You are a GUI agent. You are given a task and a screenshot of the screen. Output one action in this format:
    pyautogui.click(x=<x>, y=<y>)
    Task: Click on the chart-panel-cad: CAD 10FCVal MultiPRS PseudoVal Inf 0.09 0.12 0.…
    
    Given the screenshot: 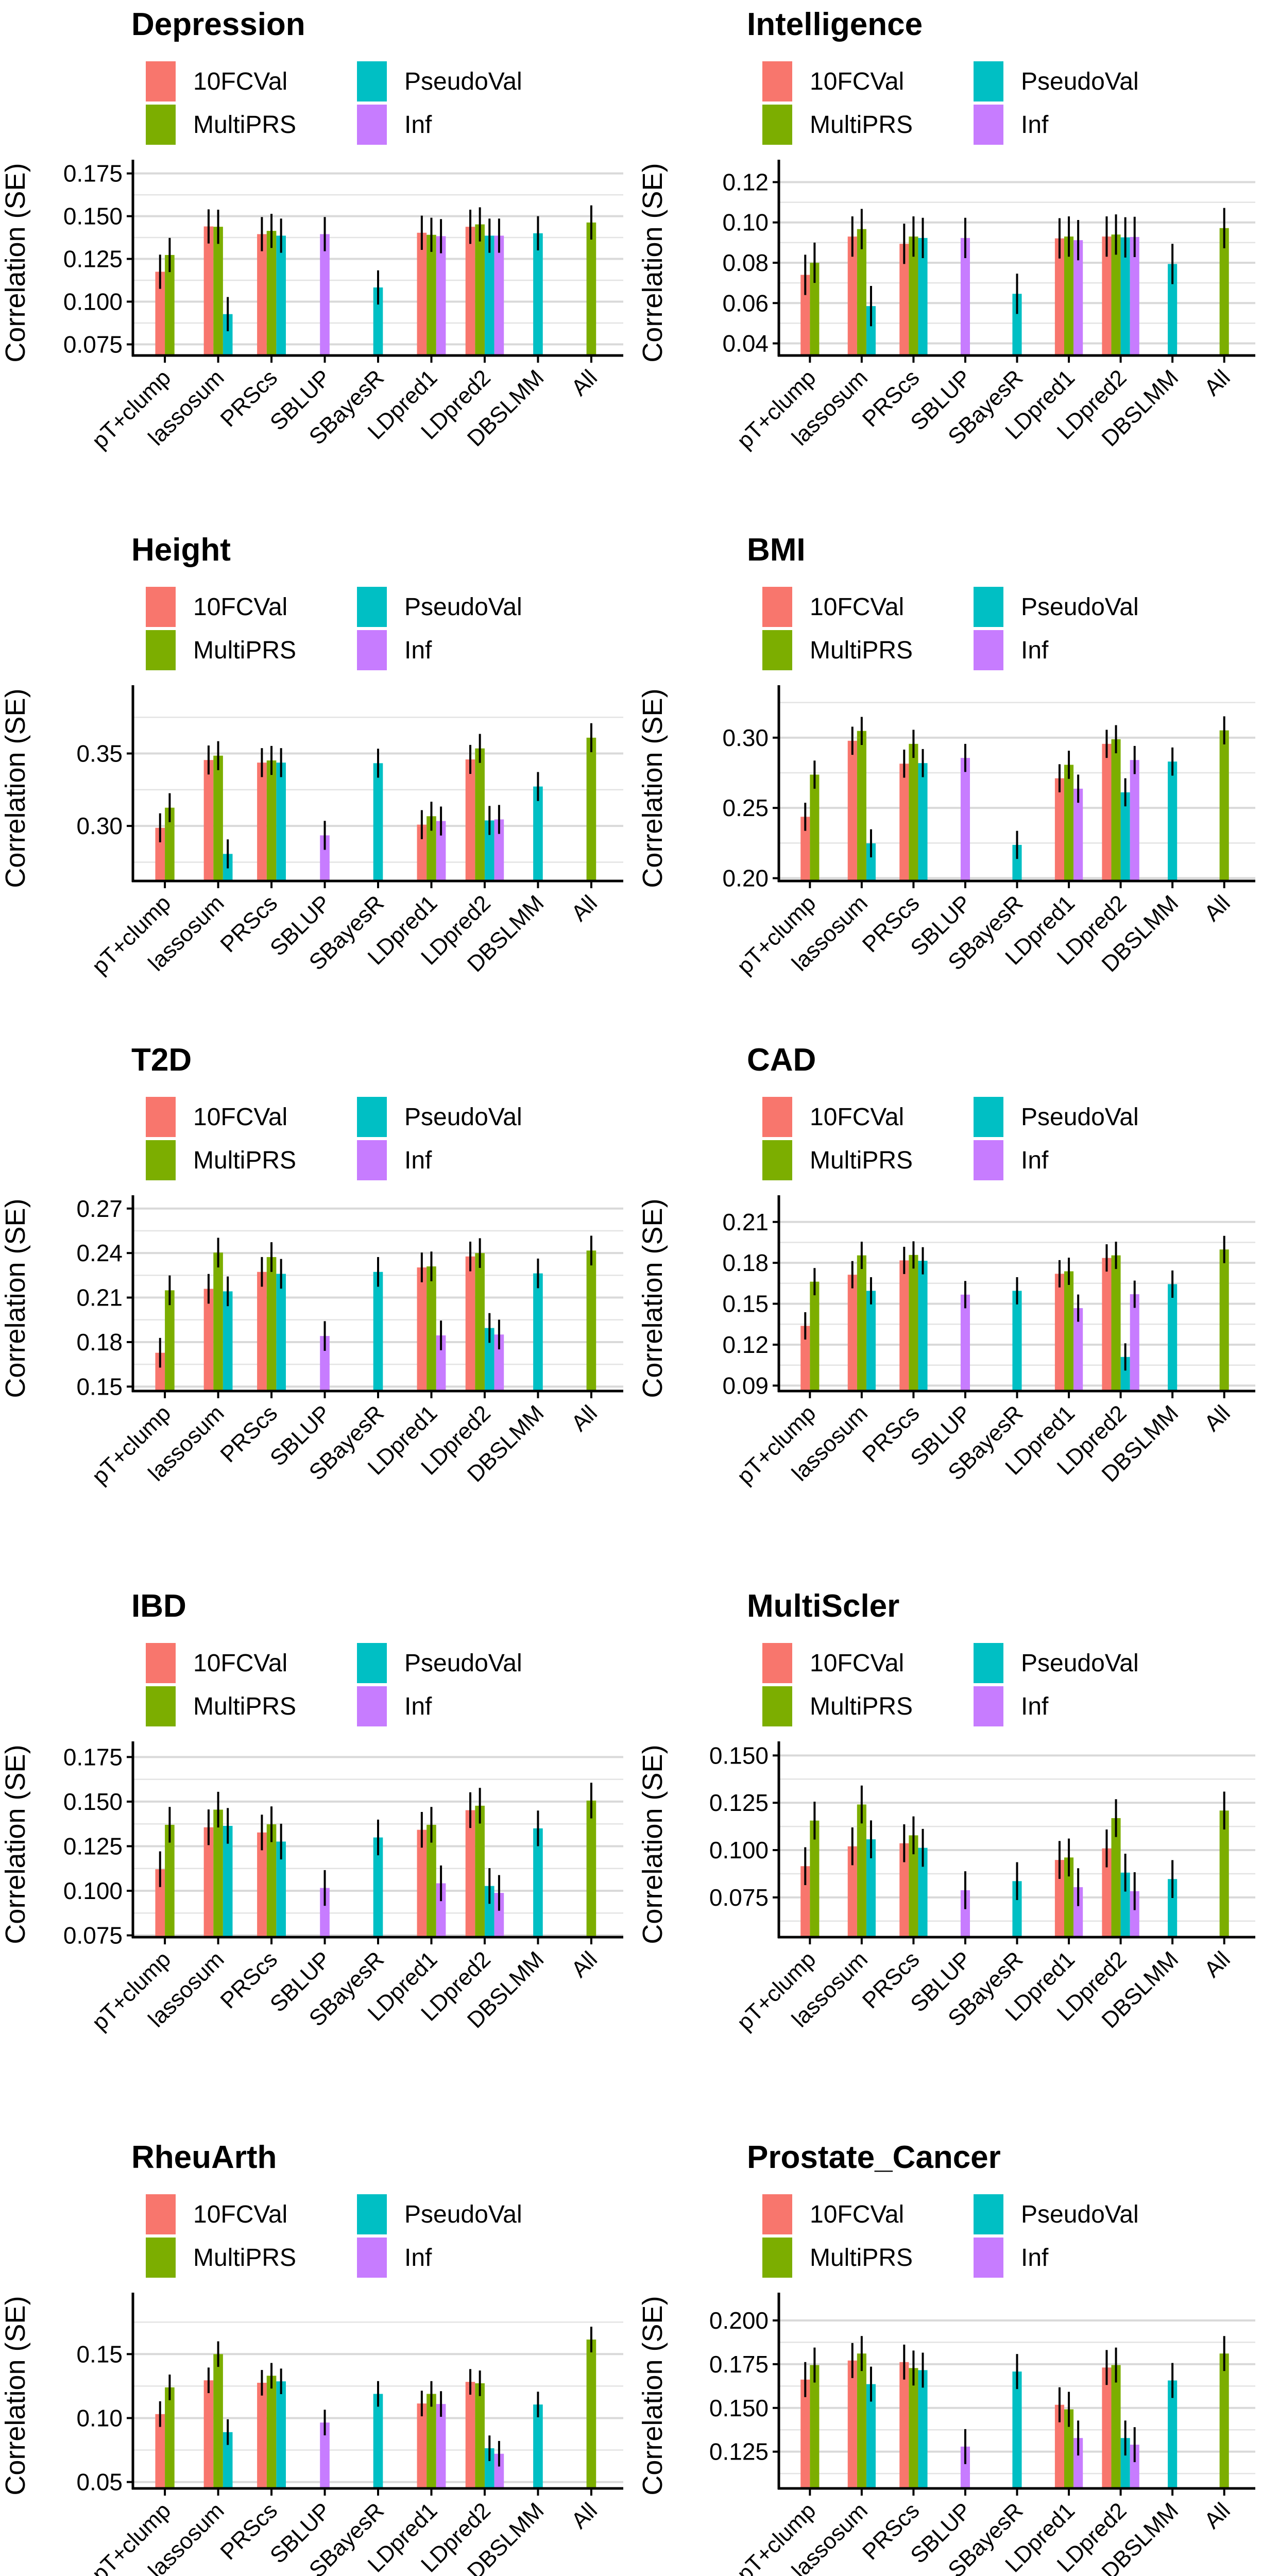 What is the action you would take?
    pyautogui.click(x=946, y=1299)
    